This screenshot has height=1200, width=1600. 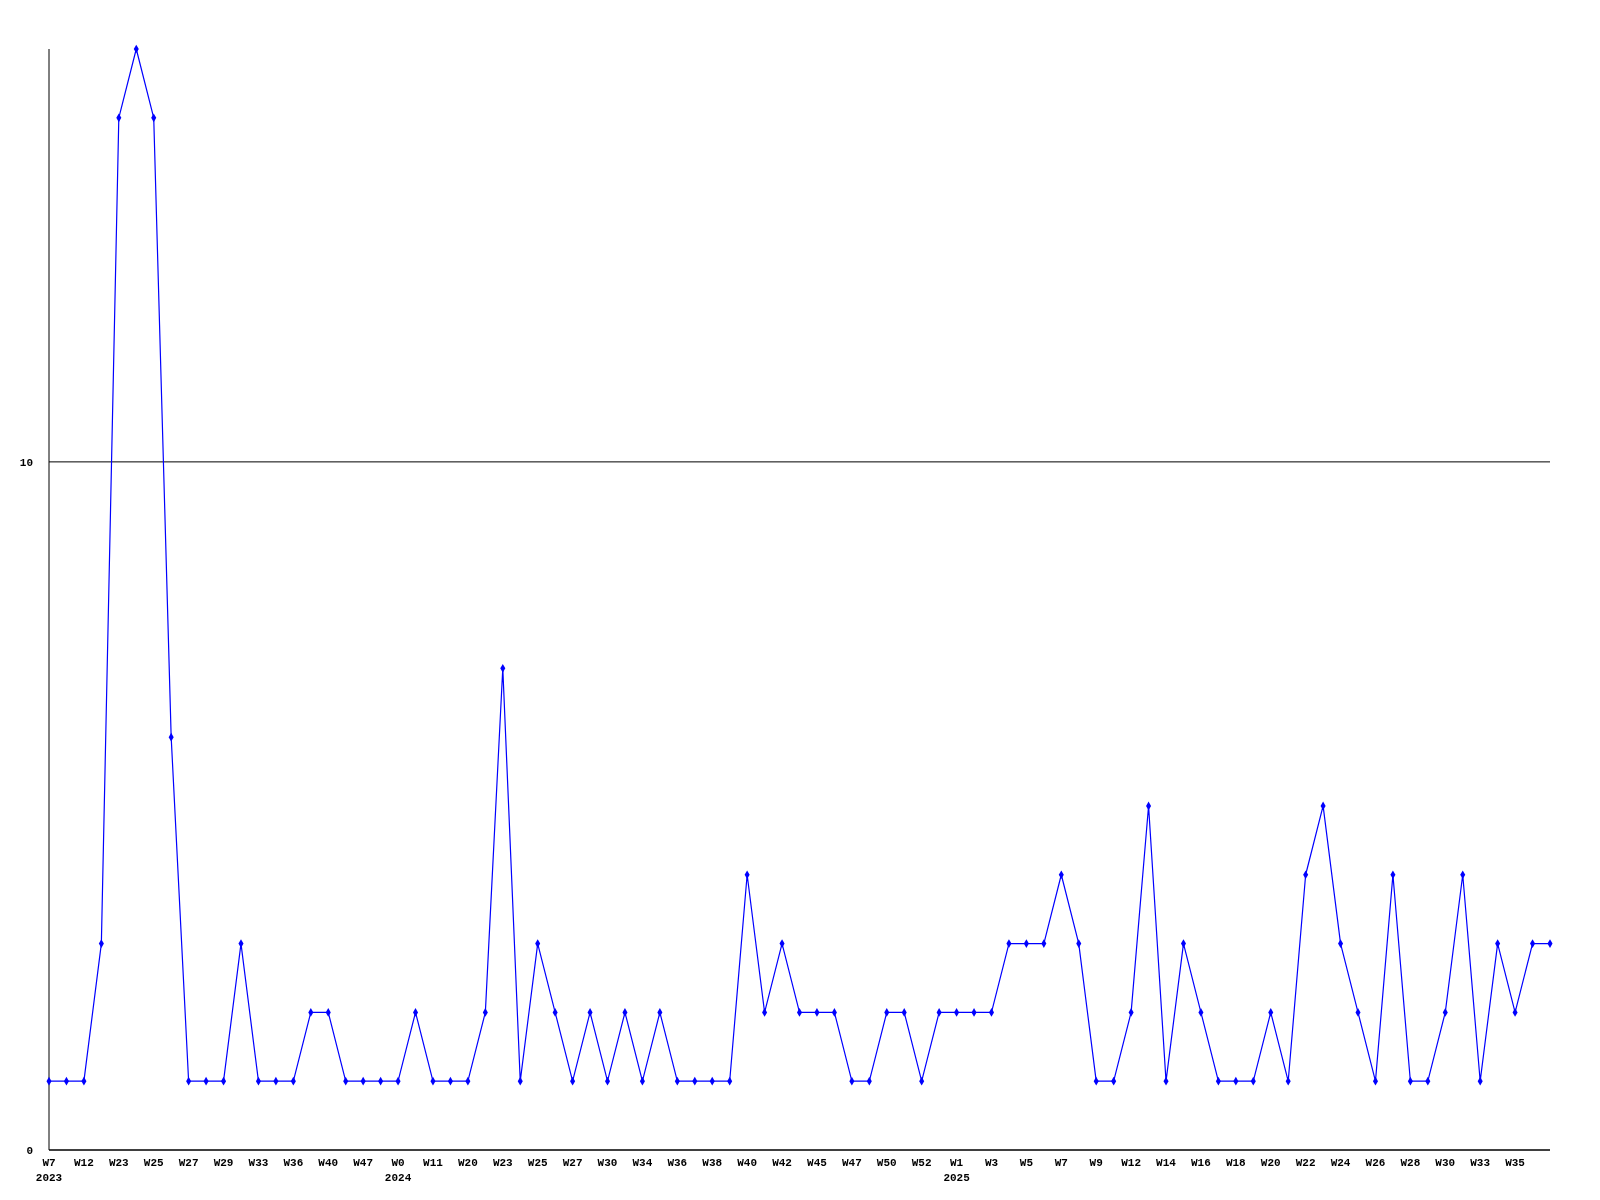 I want to click on x-tick-label: W42, so click(x=782, y=1163).